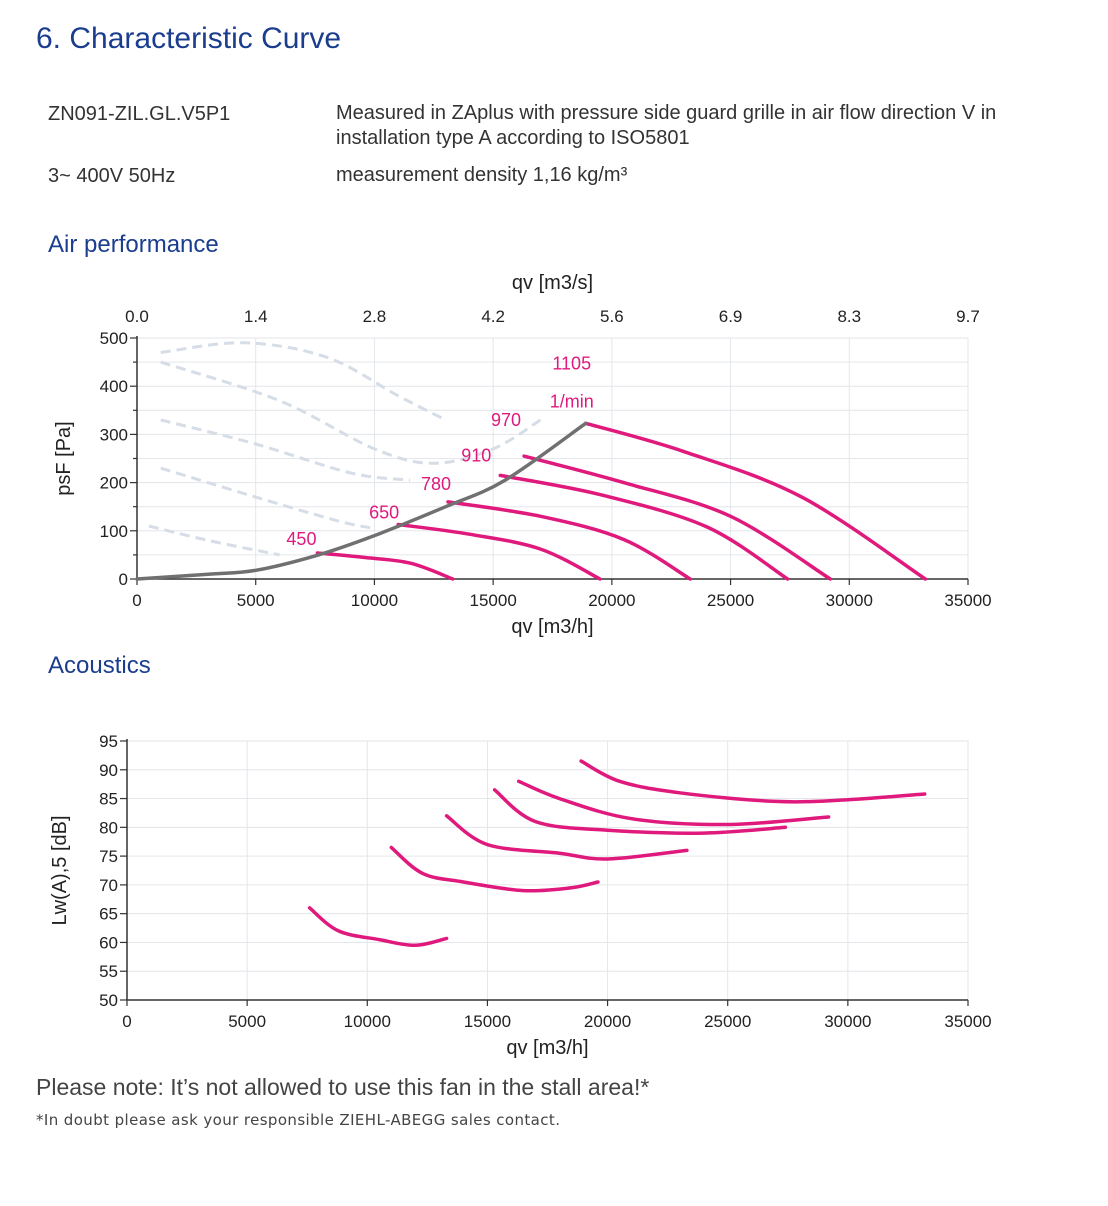 The width and height of the screenshot is (1108, 1206). What do you see at coordinates (64, 458) in the screenshot?
I see `y-axis-title: psF [Pa]` at bounding box center [64, 458].